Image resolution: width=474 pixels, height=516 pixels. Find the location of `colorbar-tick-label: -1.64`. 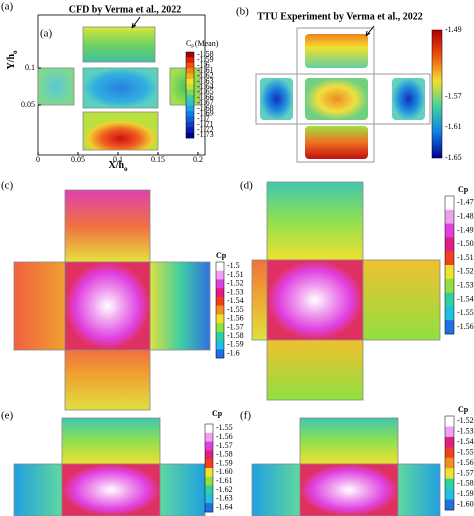

colorbar-tick-label: -1.64 is located at coordinates (205, 86).